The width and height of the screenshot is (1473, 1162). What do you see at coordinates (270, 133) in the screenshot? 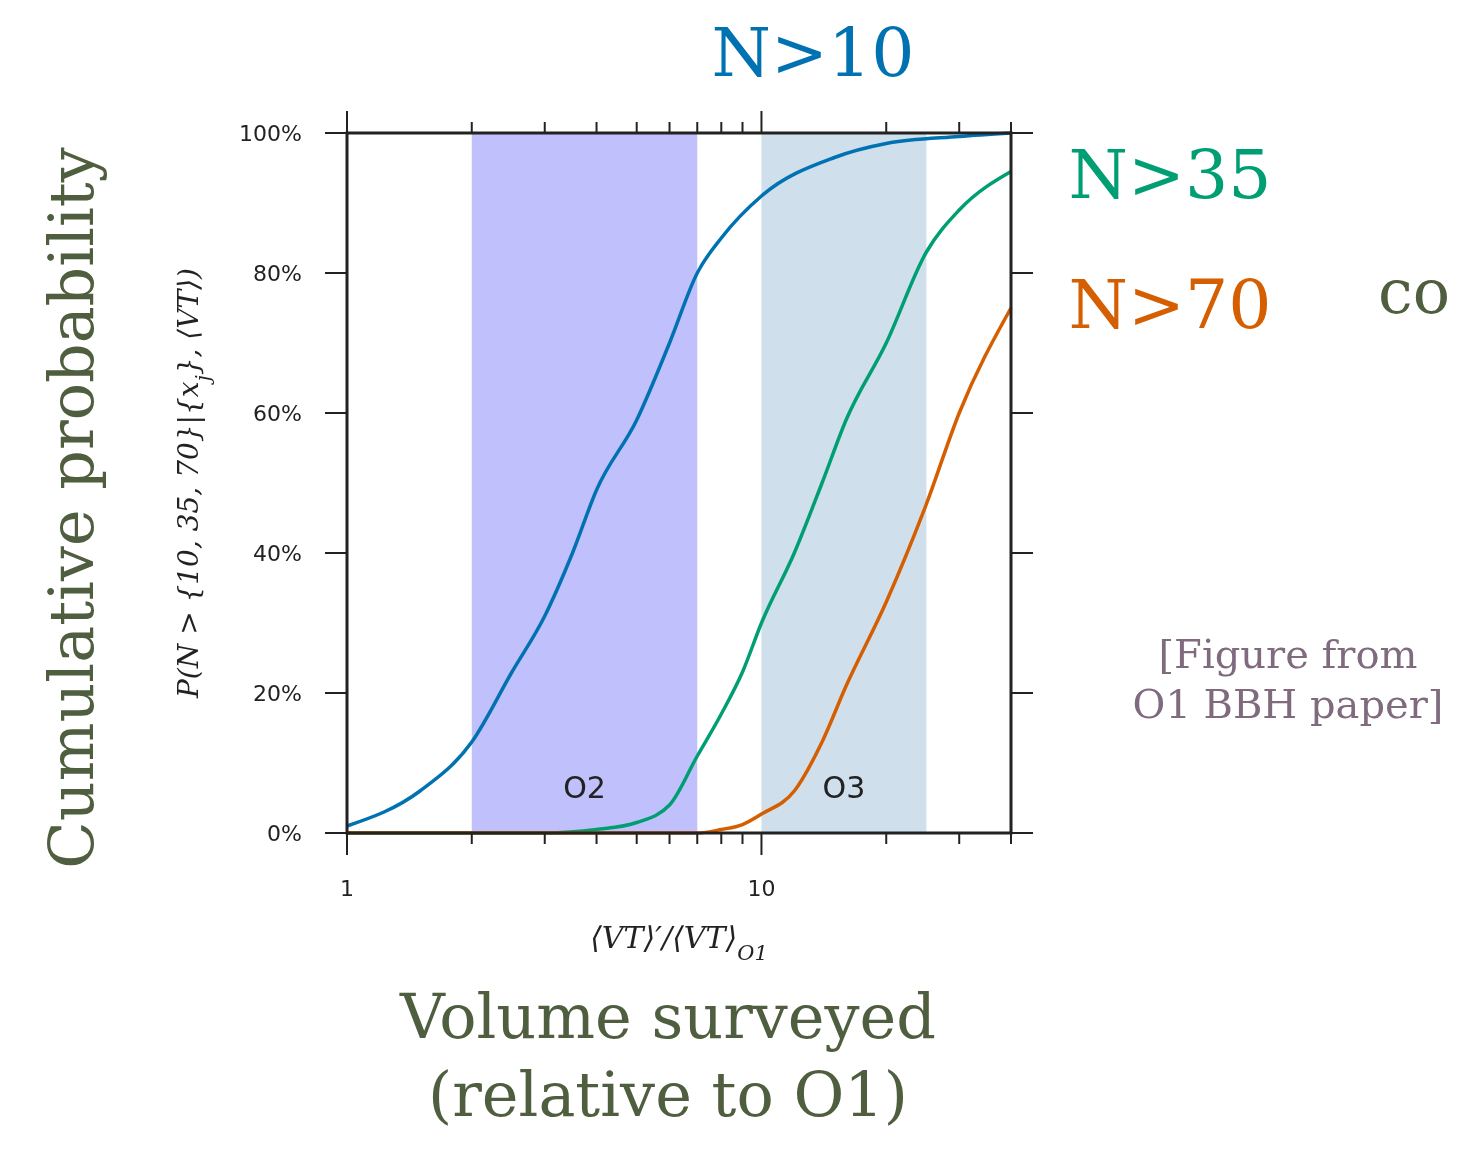
I see `y-tick-label: 100%` at bounding box center [270, 133].